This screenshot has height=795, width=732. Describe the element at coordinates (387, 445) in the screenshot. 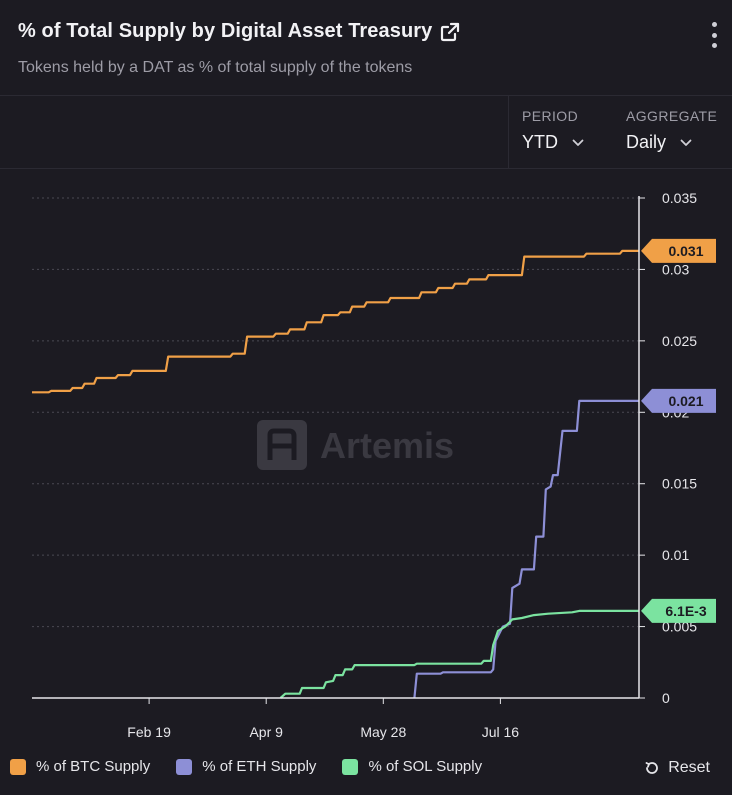

I see `watermark-text: Artemis` at that location.